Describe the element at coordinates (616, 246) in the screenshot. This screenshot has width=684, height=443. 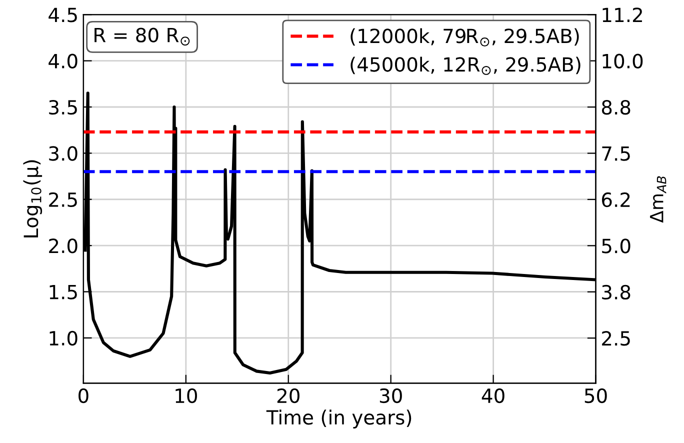
I see `y2-tick-label: 5.0` at that location.